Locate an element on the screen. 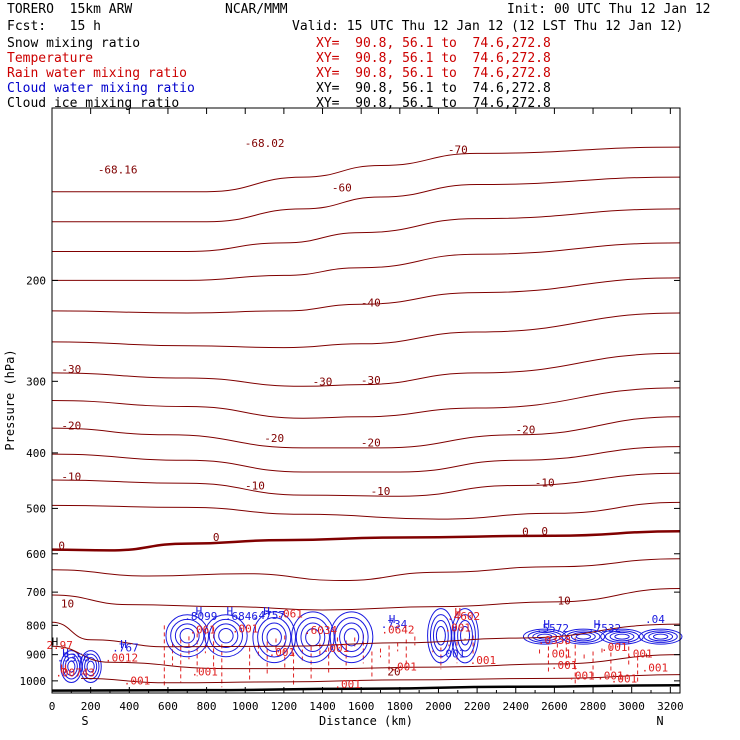  contour-label: .6846 is located at coordinates (241, 616).